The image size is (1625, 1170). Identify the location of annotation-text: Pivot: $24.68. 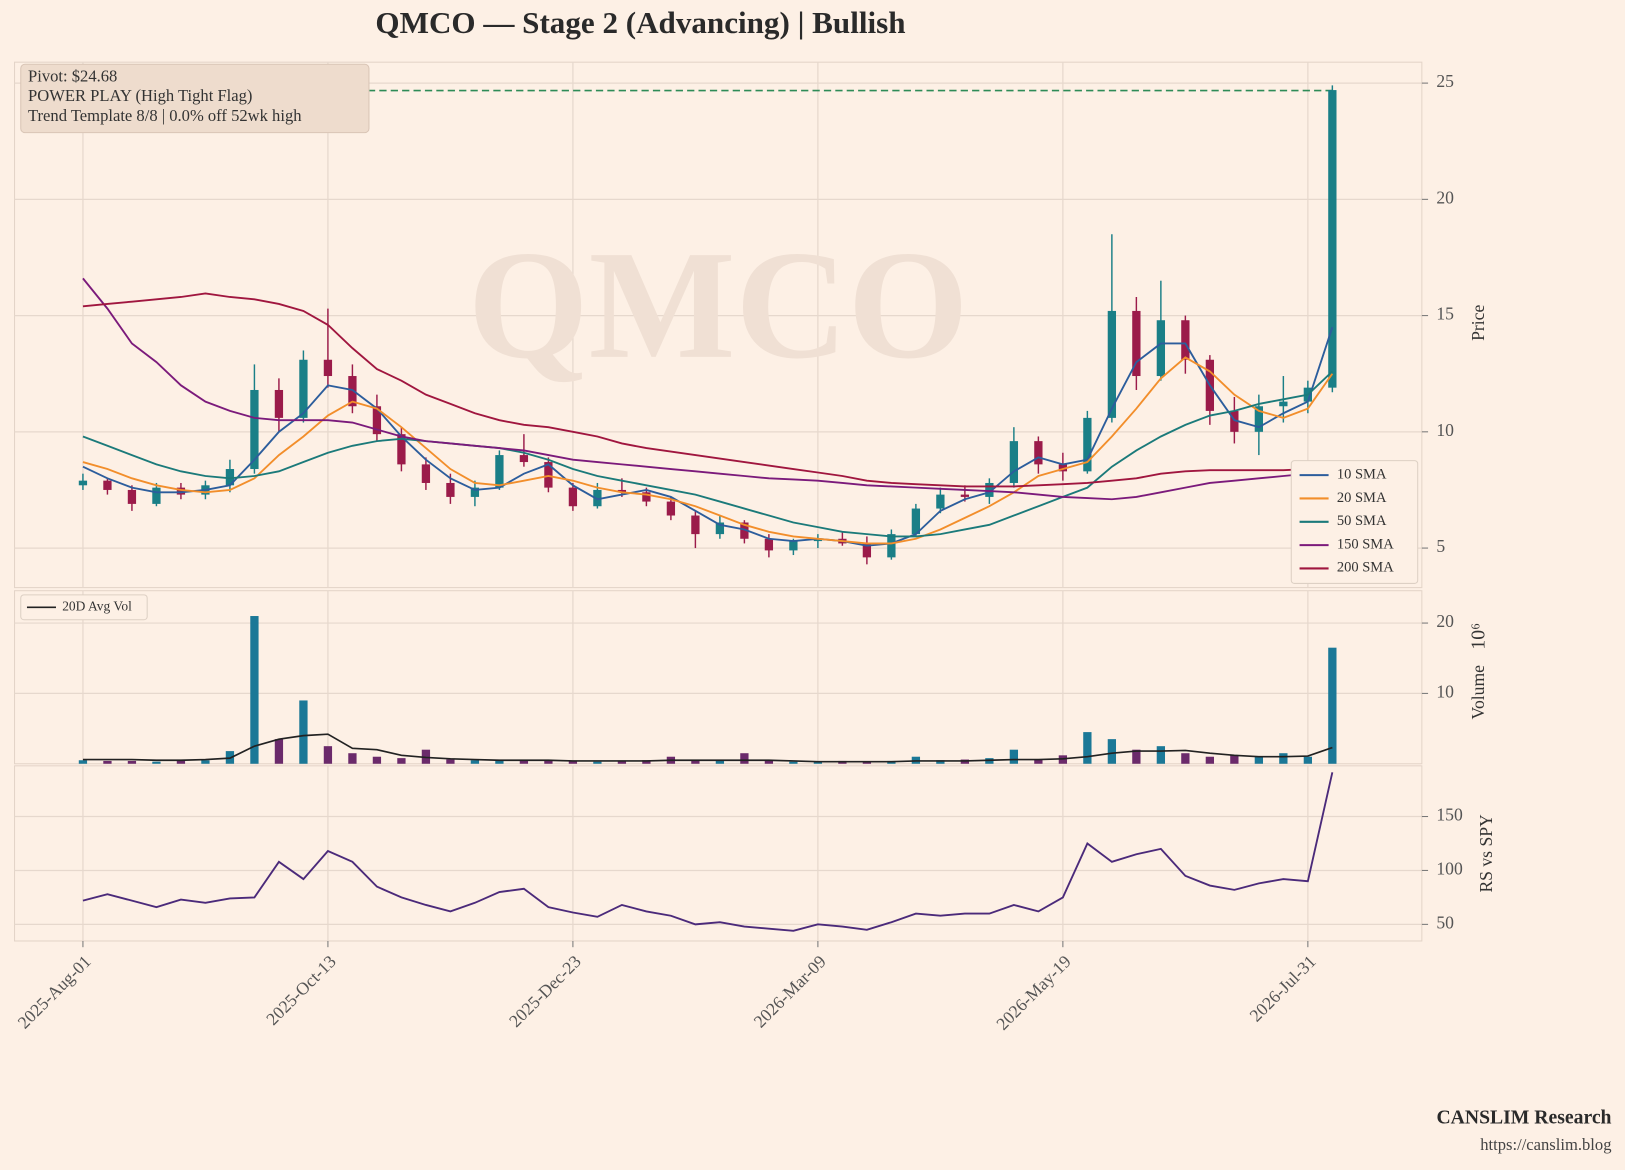
(72, 76).